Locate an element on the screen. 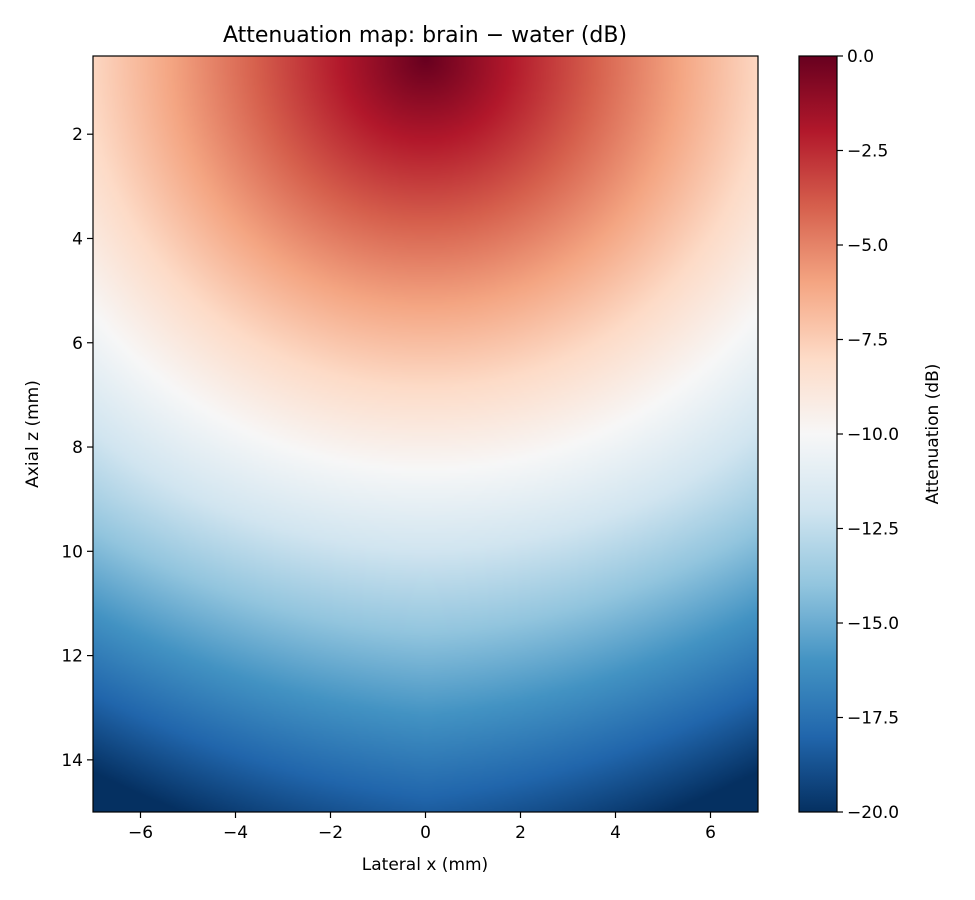 The height and width of the screenshot is (900, 975). x-axis-ticks: −6 −4 −2 0 2 4 6 is located at coordinates (422, 827).